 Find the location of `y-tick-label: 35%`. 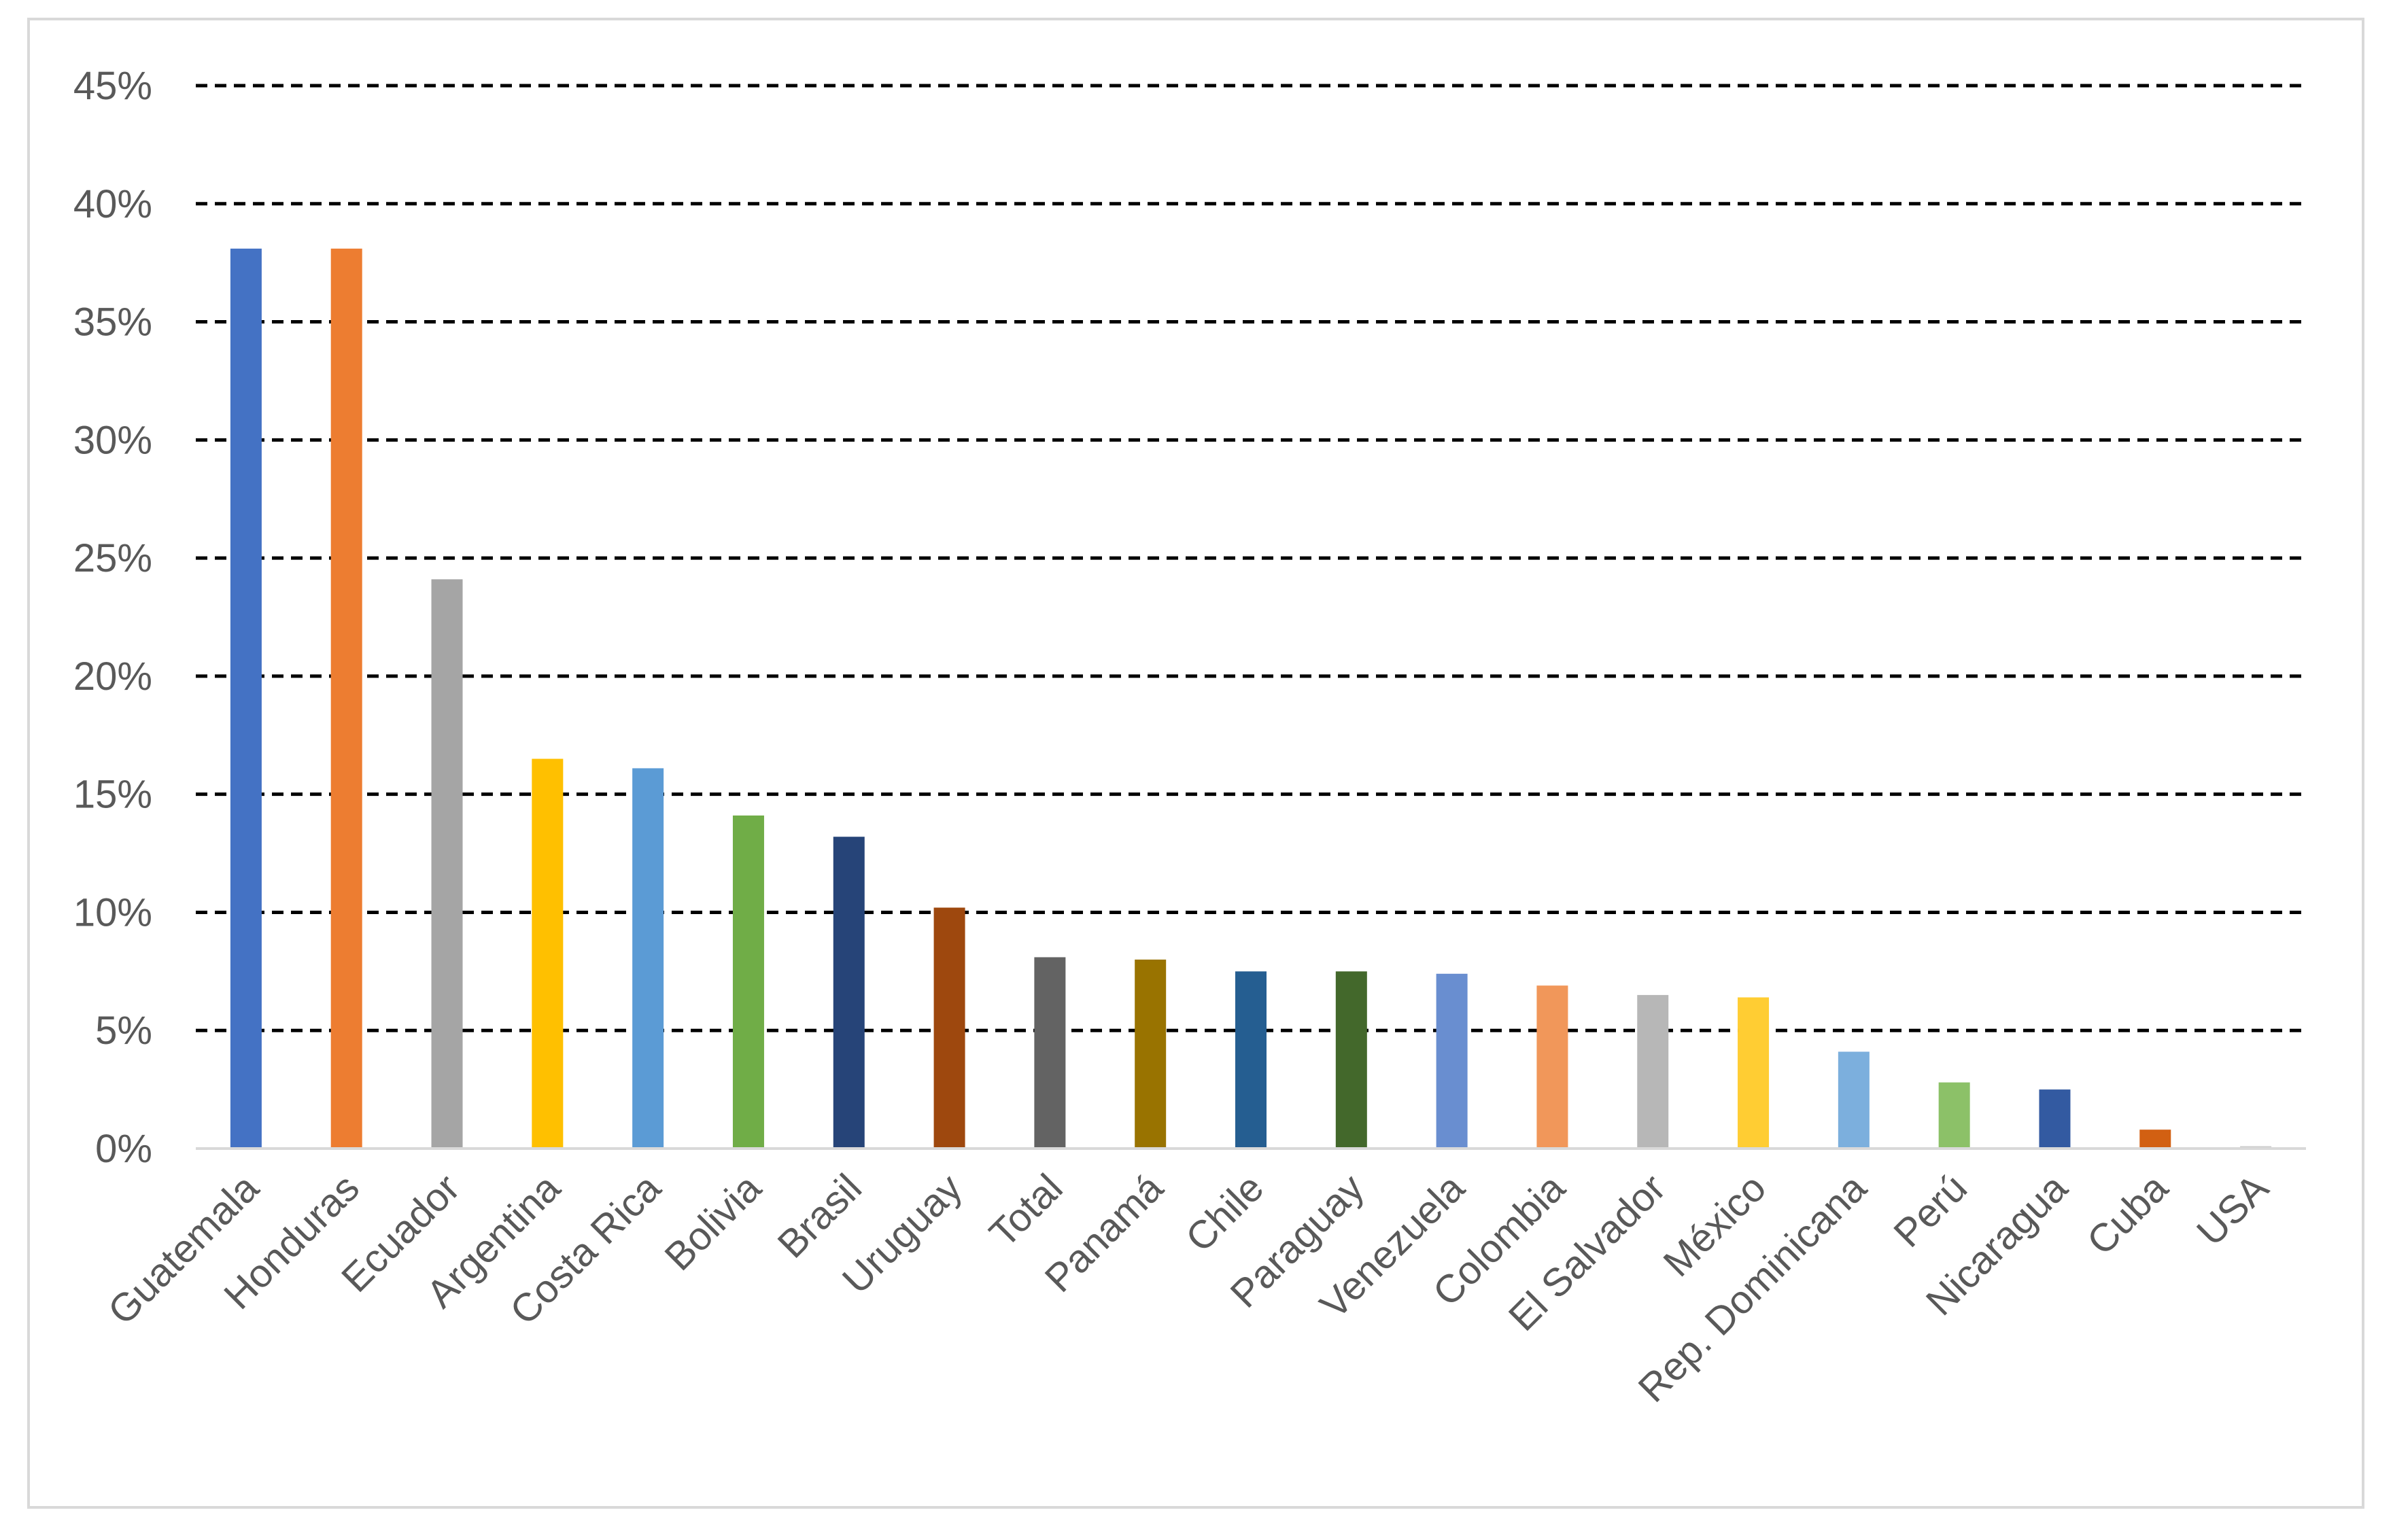

y-tick-label: 35% is located at coordinates (113, 323).